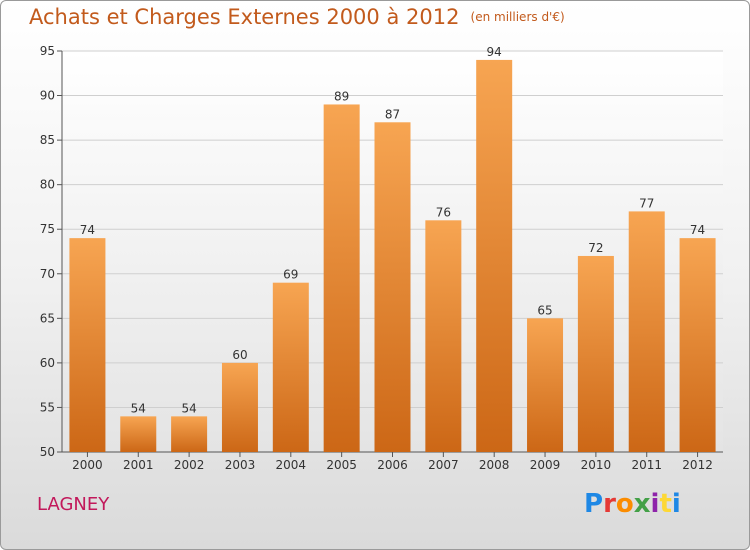 The image size is (750, 550). I want to click on title-text: Achats et Charges Externes 2000 à 2012, so click(244, 17).